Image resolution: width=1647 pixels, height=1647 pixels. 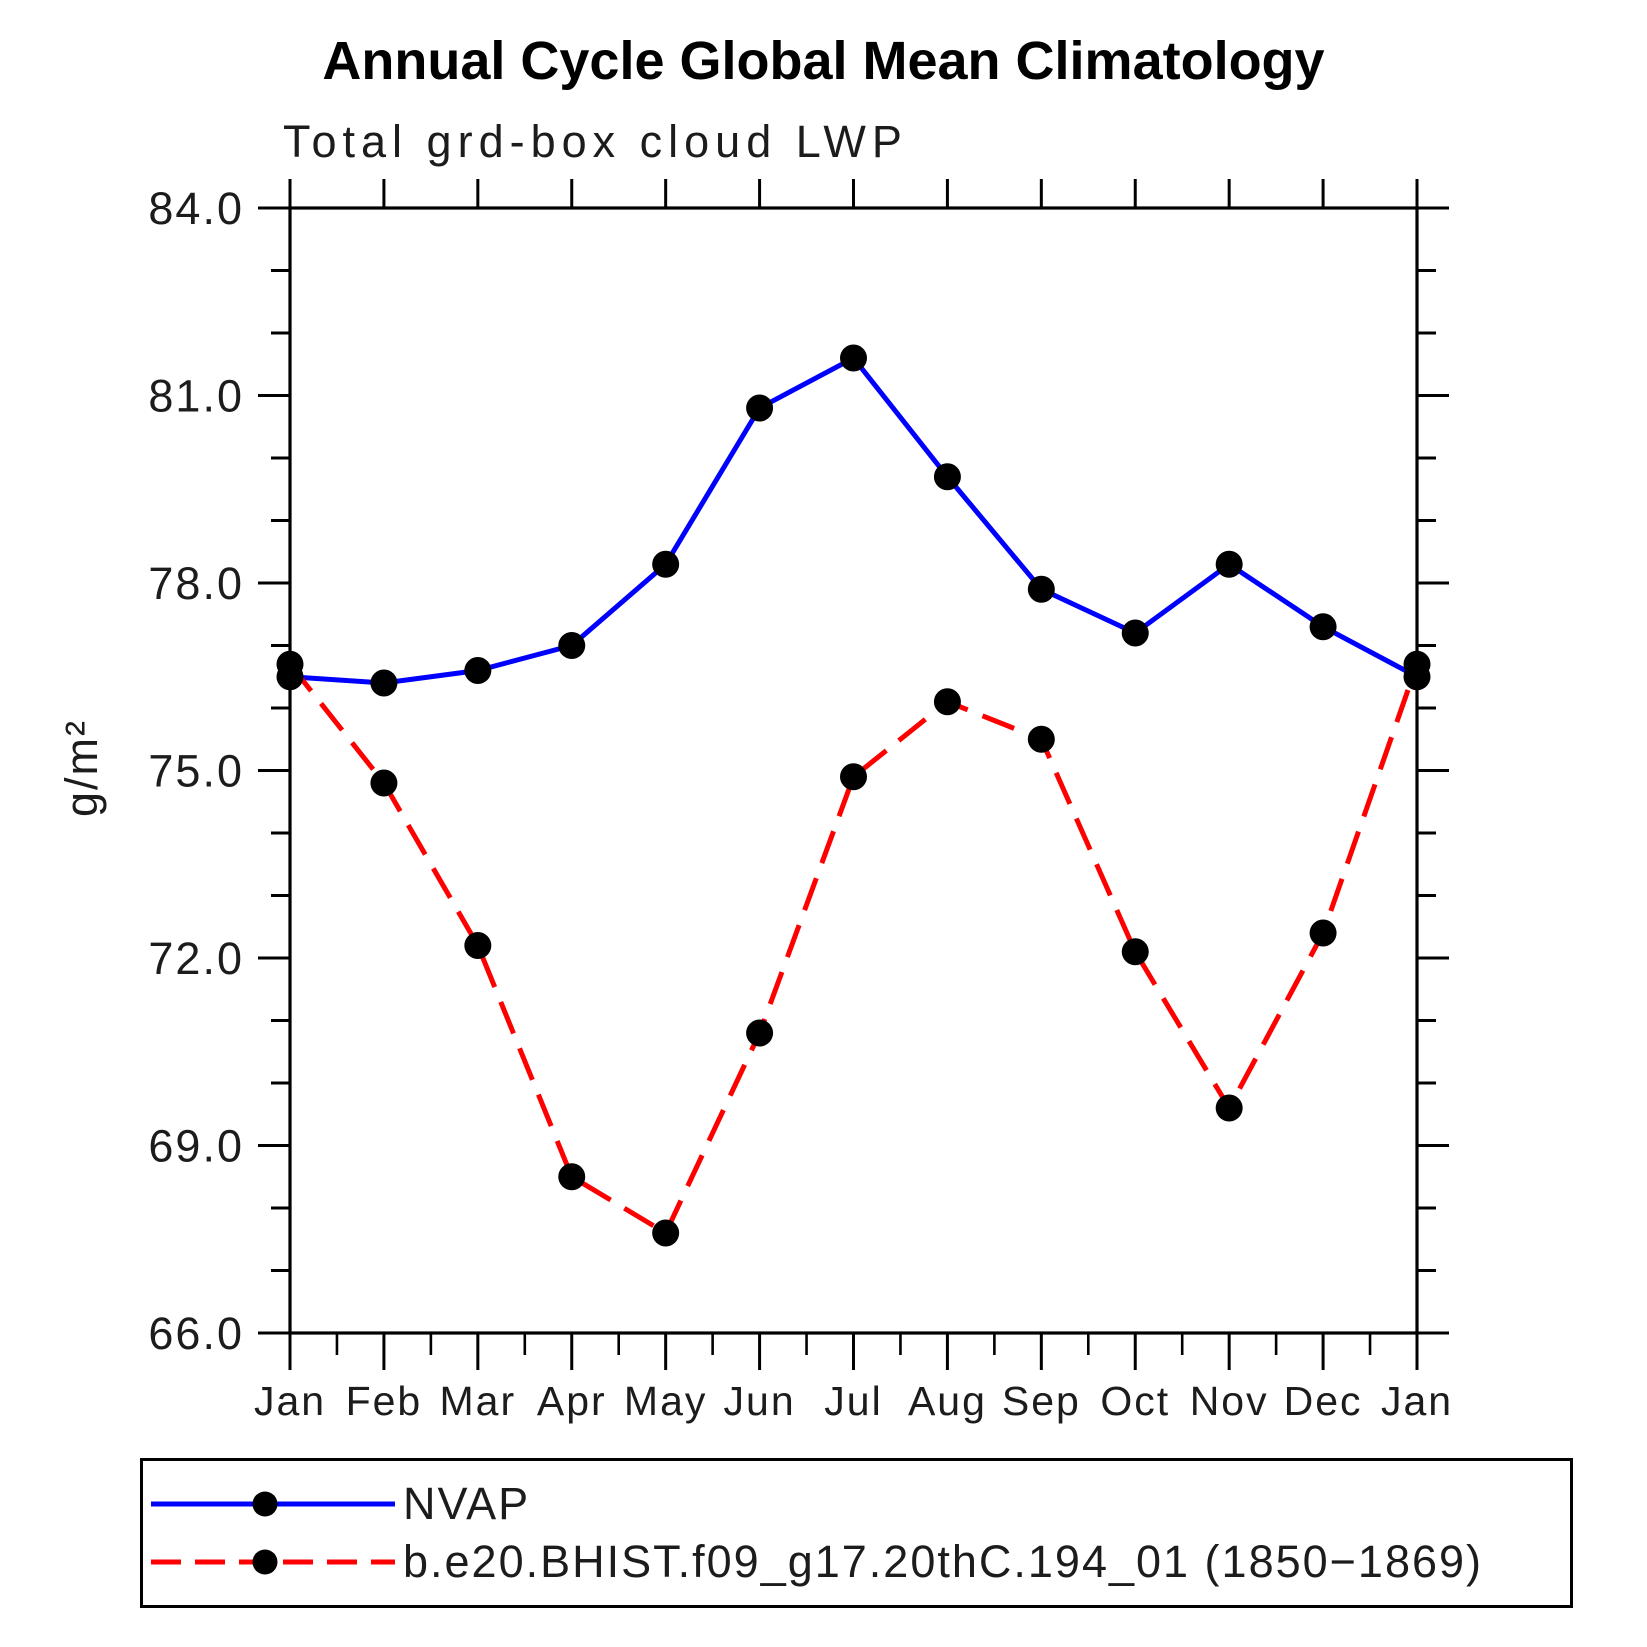 I want to click on legend-row: NVAP, so click(x=856, y=1504).